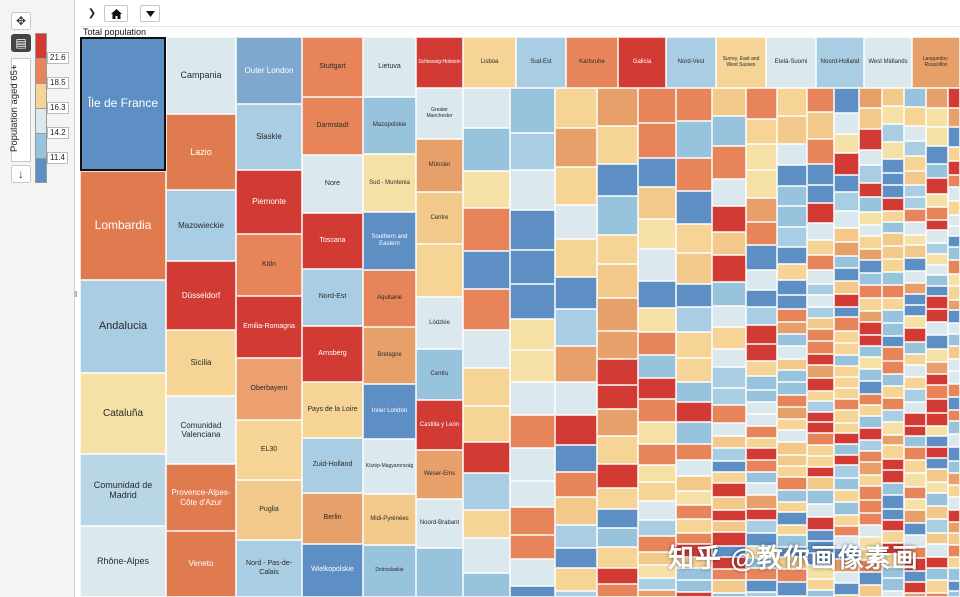 Image resolution: width=960 pixels, height=597 pixels. Describe the element at coordinates (332, 67) in the screenshot. I see `treemap-cell: Stuttgart` at that location.